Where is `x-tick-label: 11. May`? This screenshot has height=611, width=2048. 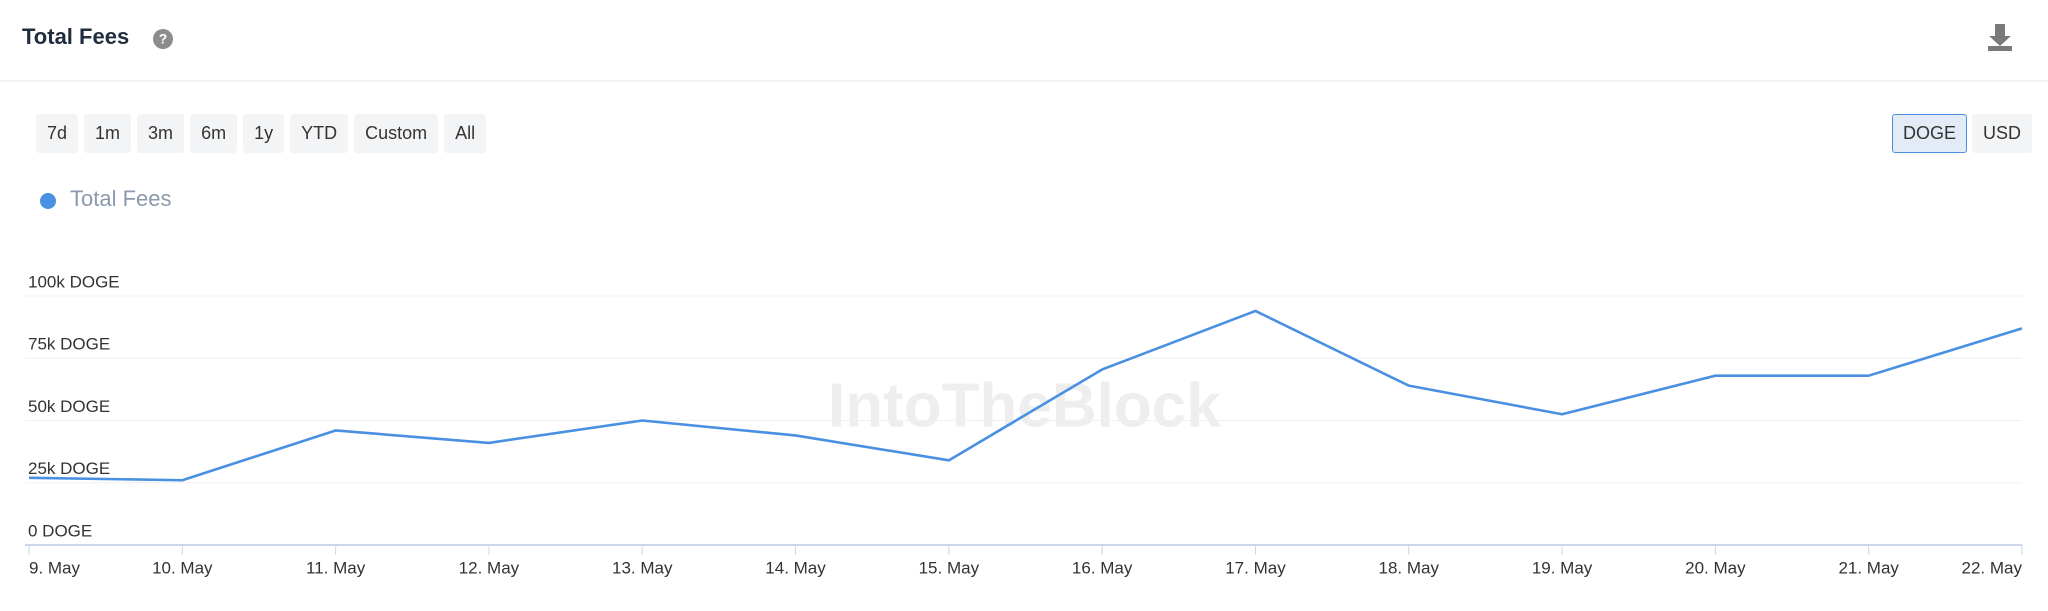 x-tick-label: 11. May is located at coordinates (336, 567).